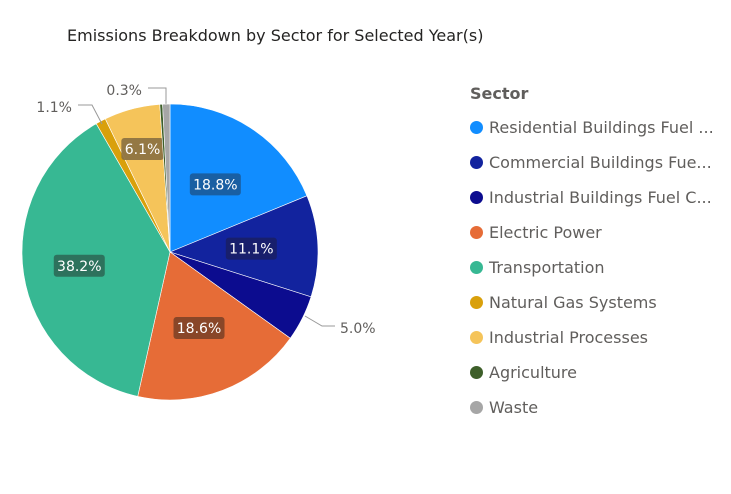  I want to click on data-label: 1.1%, so click(54, 108).